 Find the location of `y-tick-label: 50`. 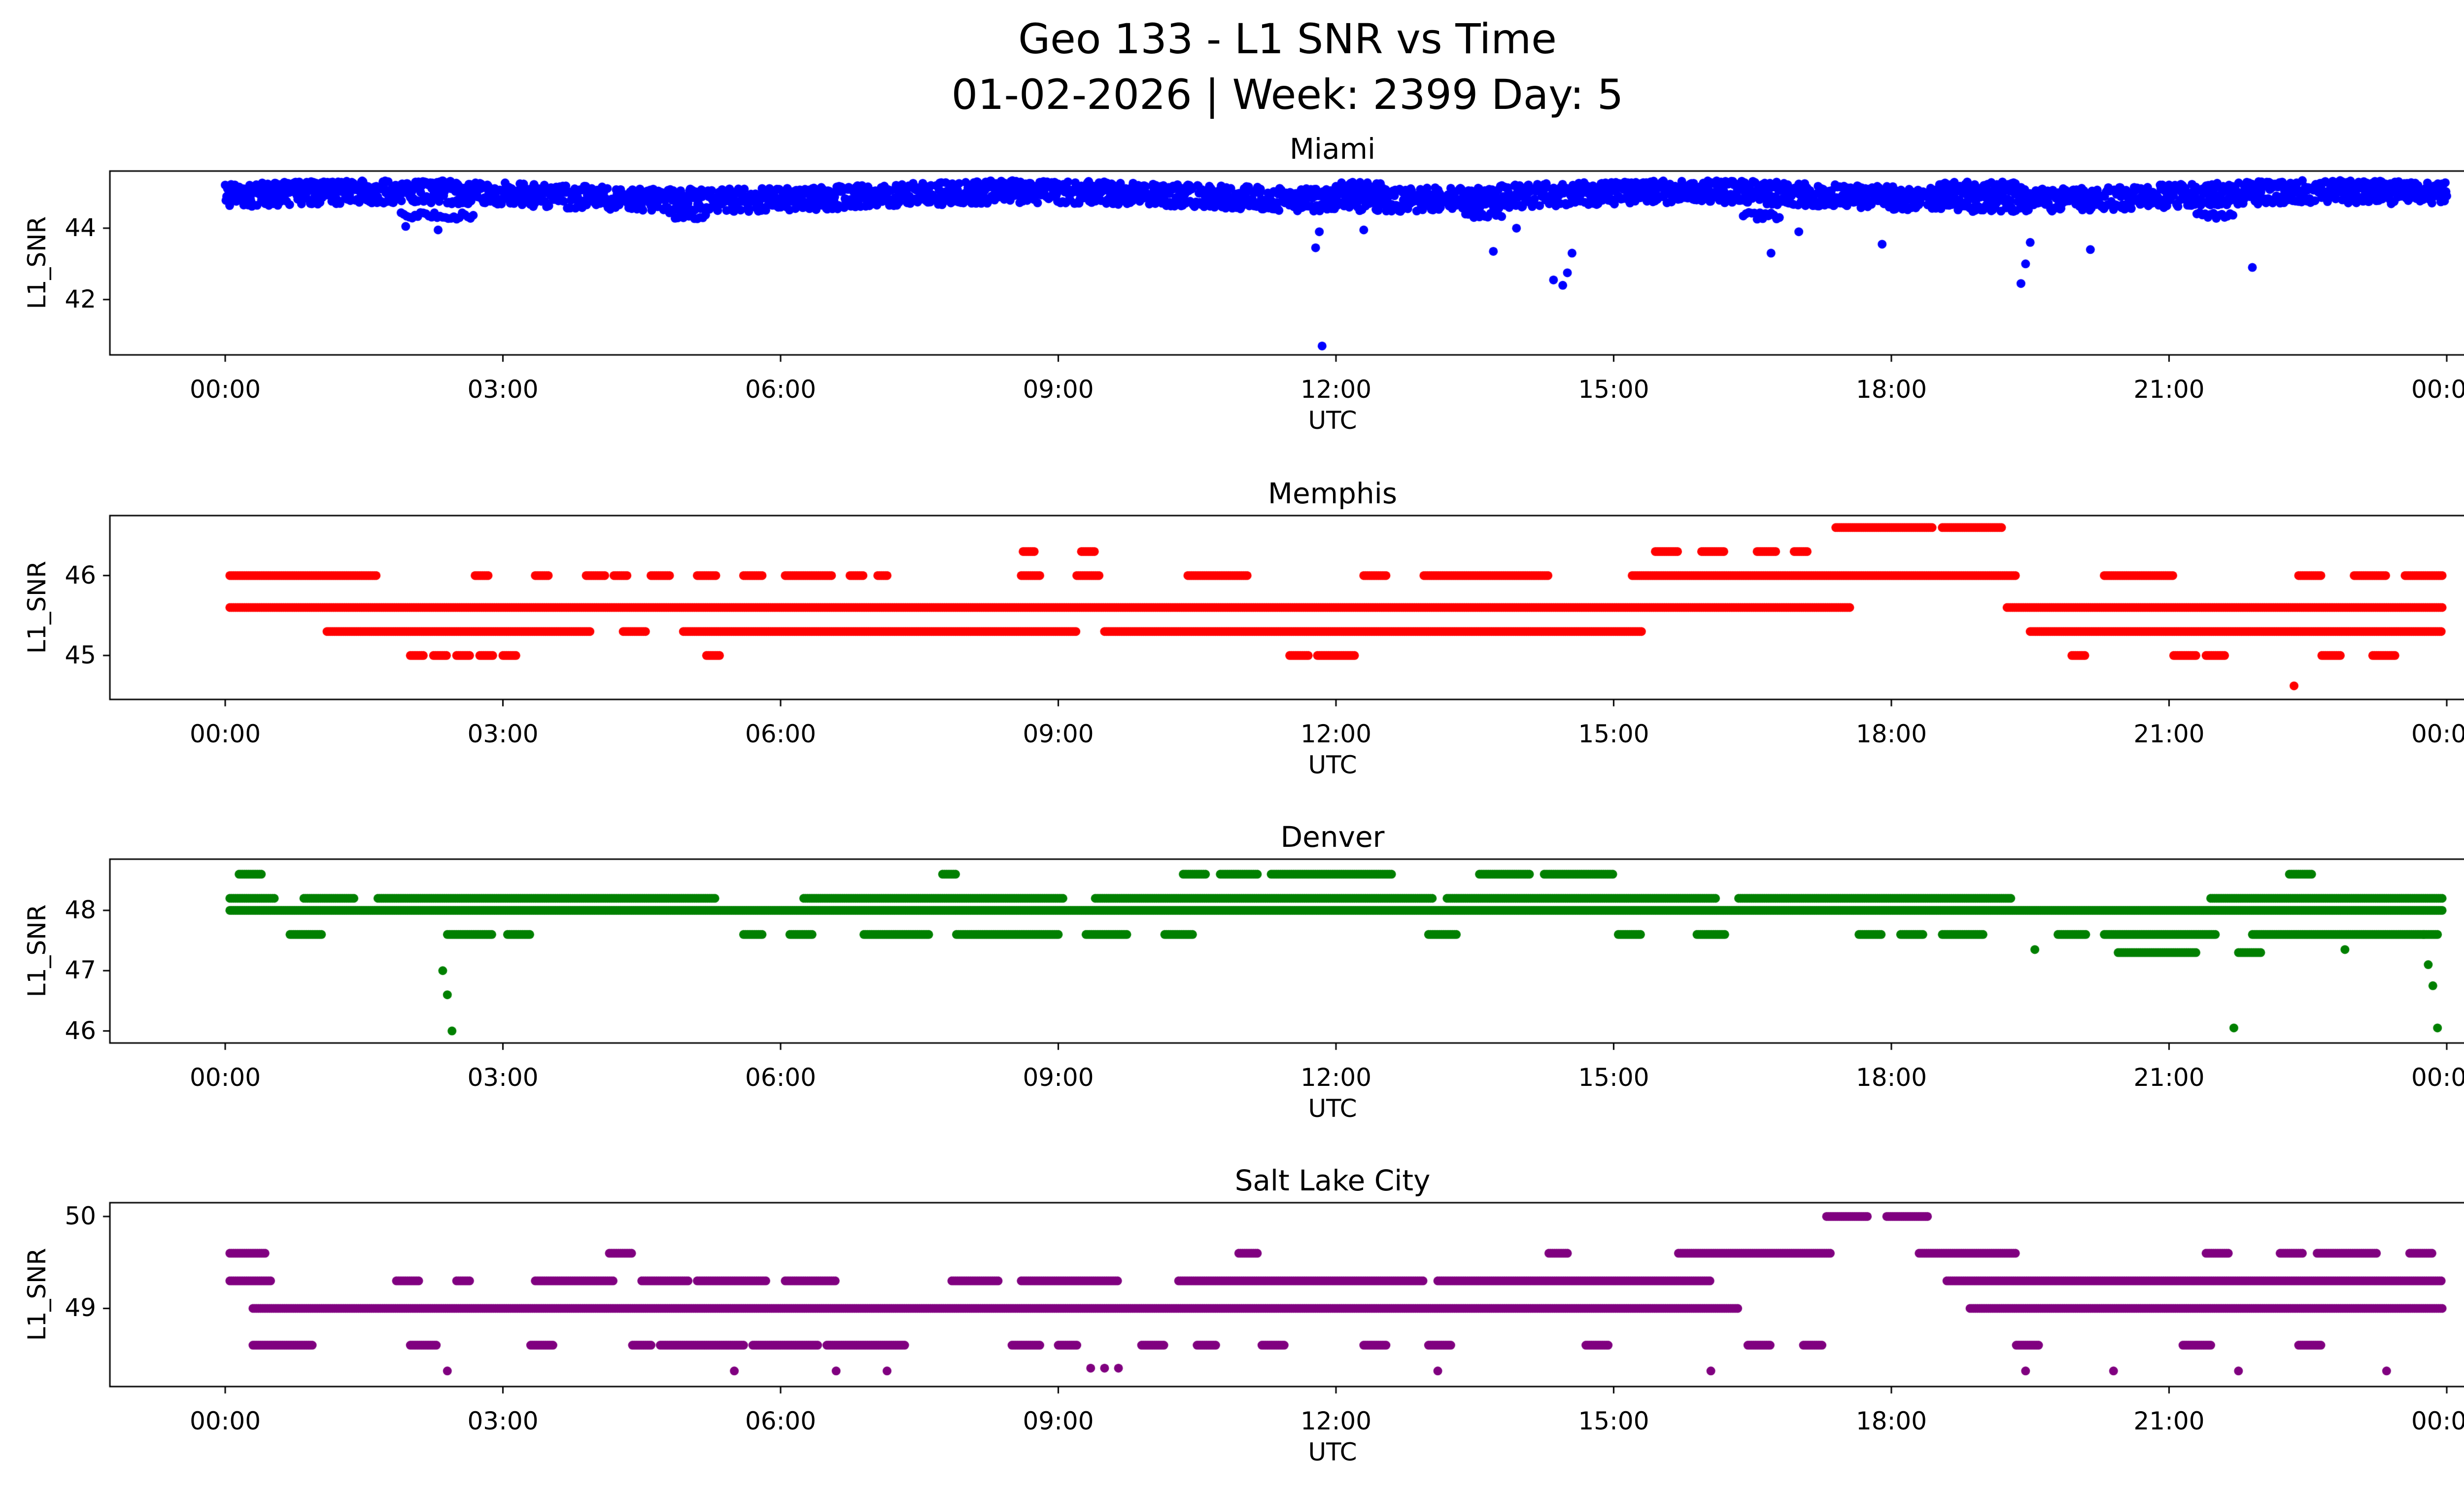

y-tick-label: 50 is located at coordinates (80, 1215).